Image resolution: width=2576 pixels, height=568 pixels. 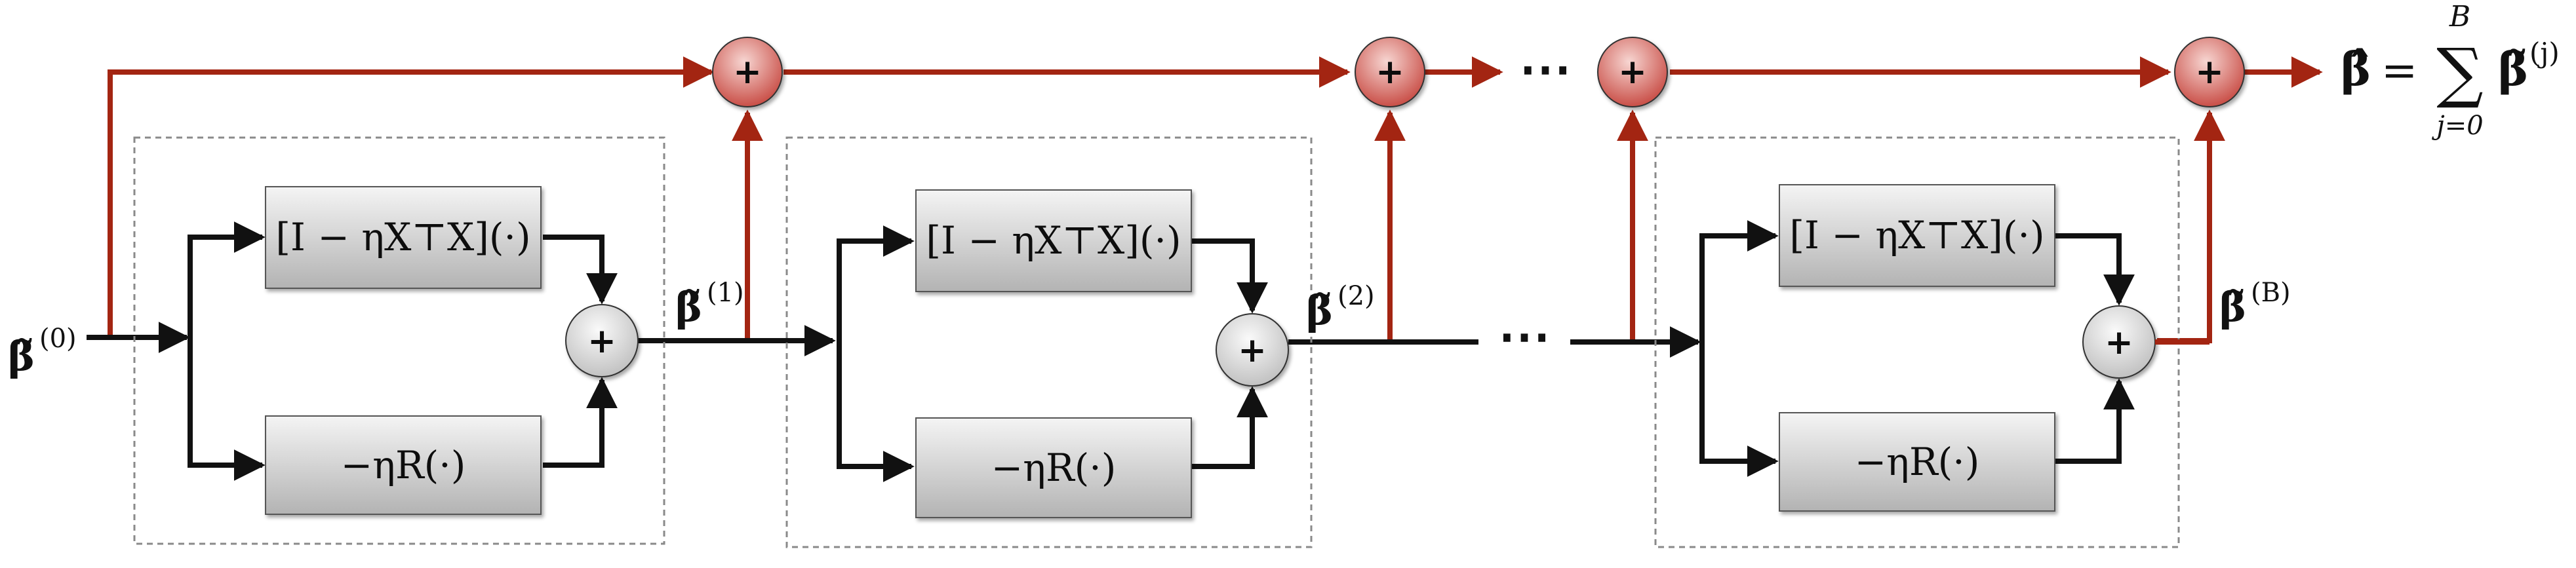 What do you see at coordinates (876, 411) in the screenshot?
I see `block-2-split-bottom` at bounding box center [876, 411].